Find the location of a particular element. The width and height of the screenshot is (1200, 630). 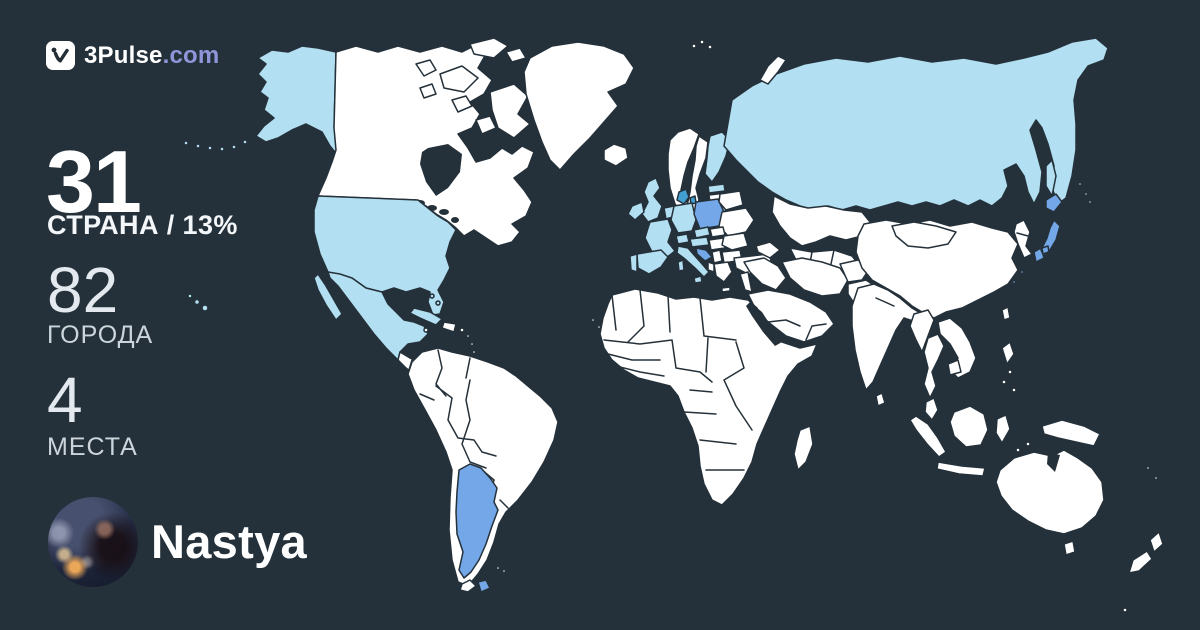

stat-places-label: МЕСТА is located at coordinates (92, 447).